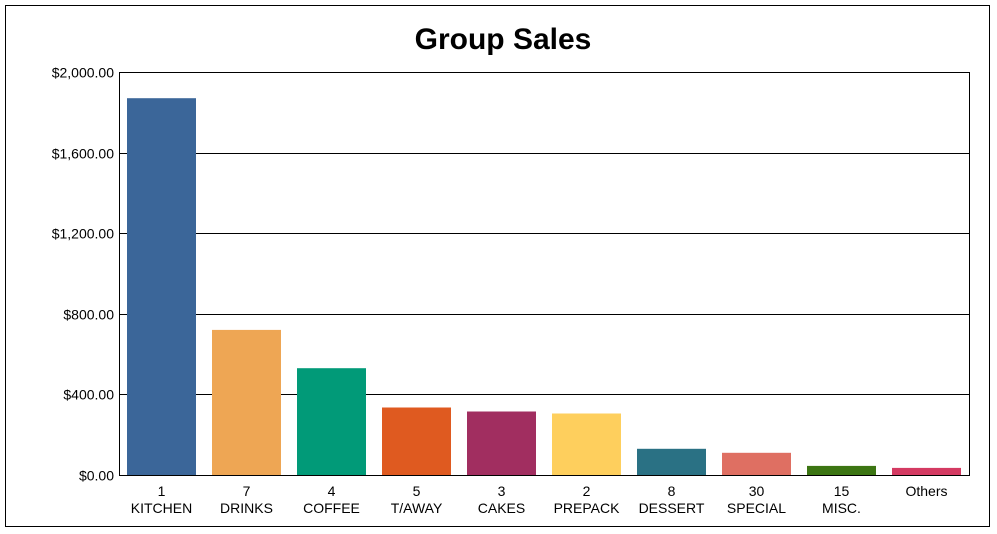 The width and height of the screenshot is (997, 534). What do you see at coordinates (83, 73) in the screenshot?
I see `y-tick-label: $2,000.00` at bounding box center [83, 73].